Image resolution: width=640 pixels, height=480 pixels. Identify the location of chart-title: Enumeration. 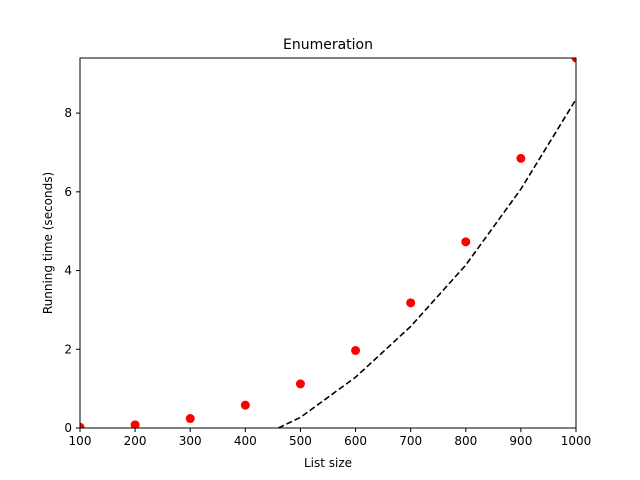
(328, 45).